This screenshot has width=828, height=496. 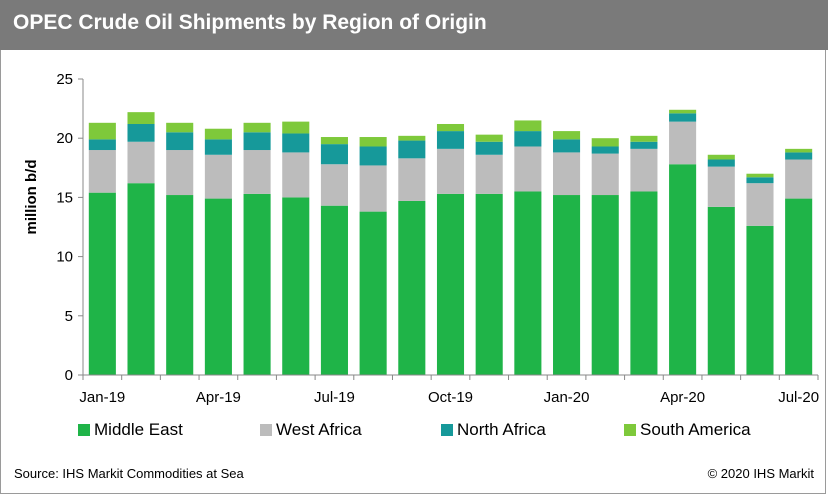 What do you see at coordinates (450, 397) in the screenshot?
I see `x-tick-label: Oct-19` at bounding box center [450, 397].